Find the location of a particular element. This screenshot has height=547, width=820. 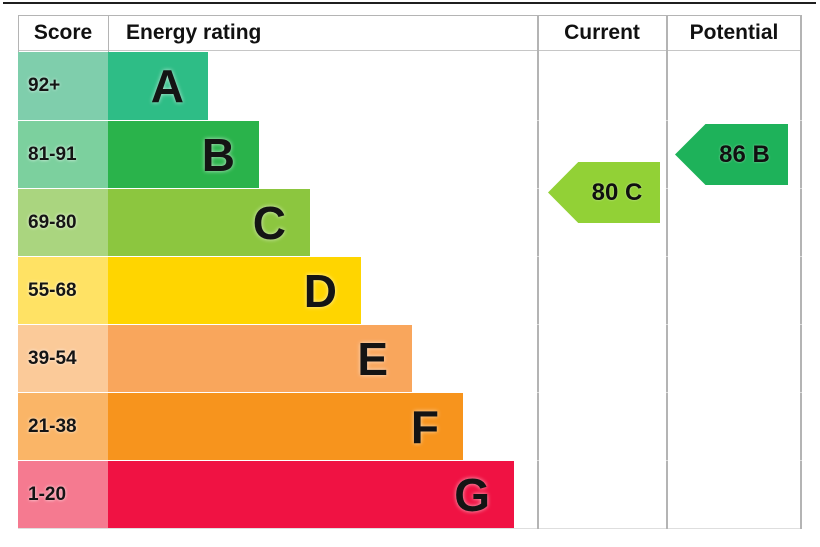

potential-rating-label: 86 B is located at coordinates (744, 154).